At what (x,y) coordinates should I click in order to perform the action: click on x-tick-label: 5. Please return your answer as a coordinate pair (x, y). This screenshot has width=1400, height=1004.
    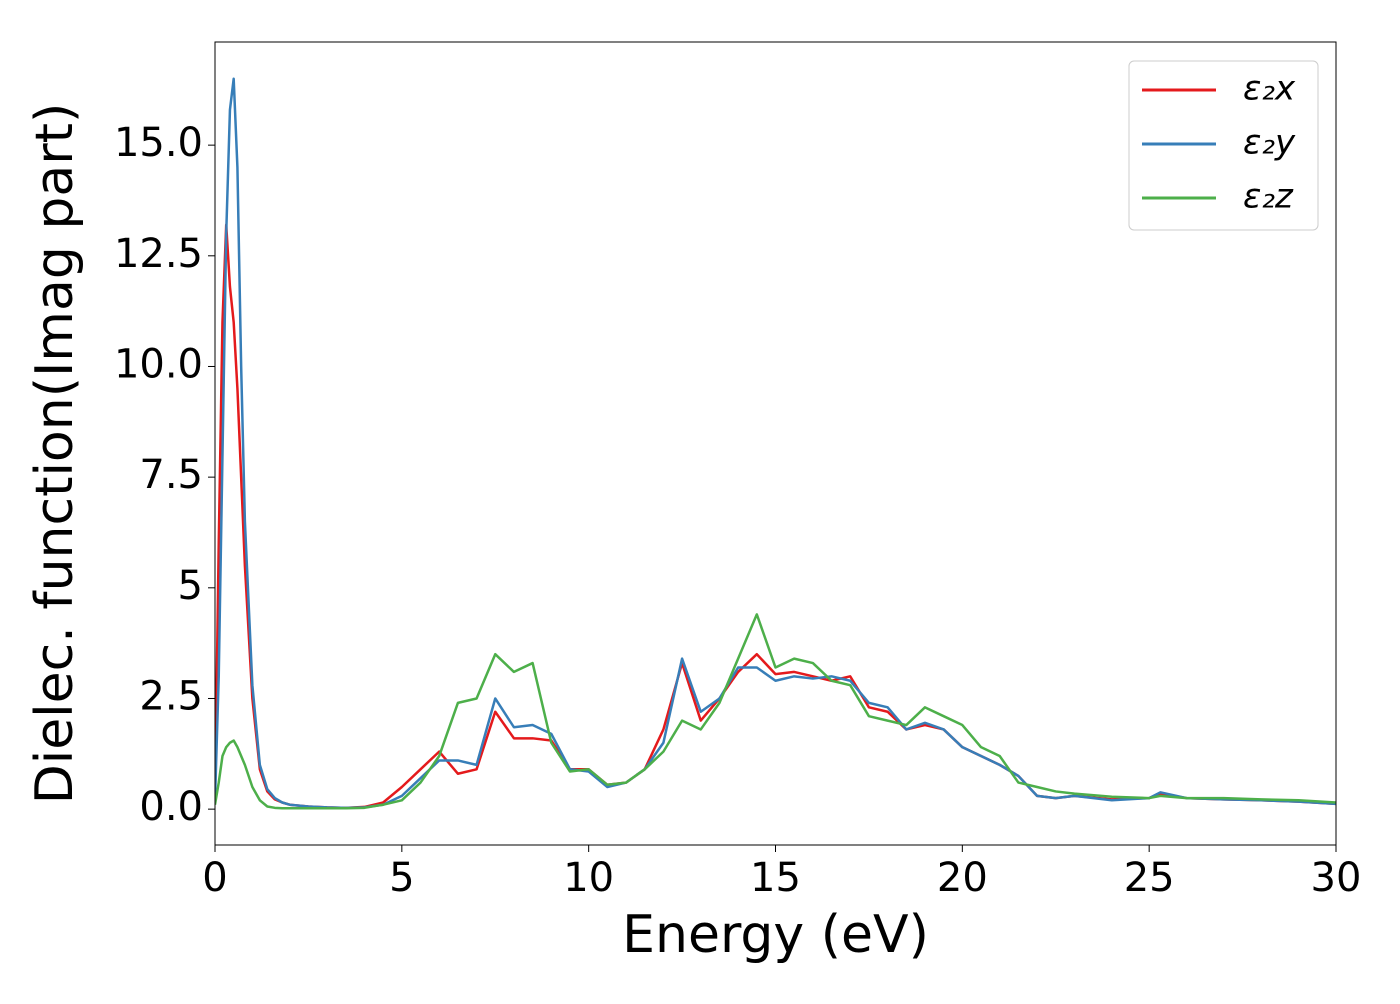
    Looking at the image, I should click on (401, 878).